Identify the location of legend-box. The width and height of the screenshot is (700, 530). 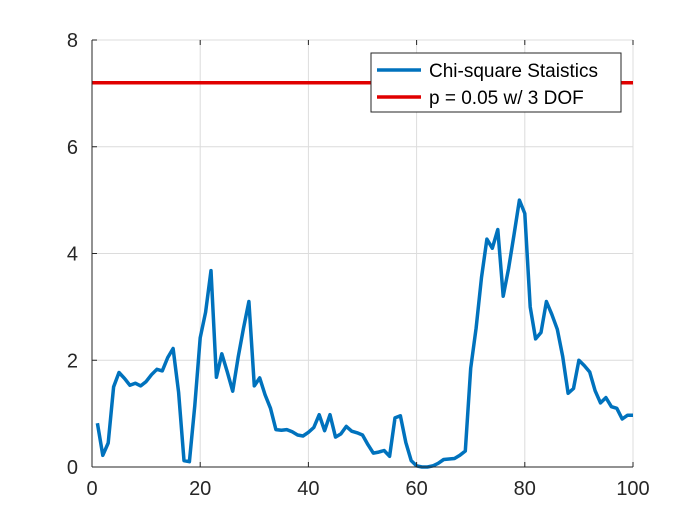
(496, 82).